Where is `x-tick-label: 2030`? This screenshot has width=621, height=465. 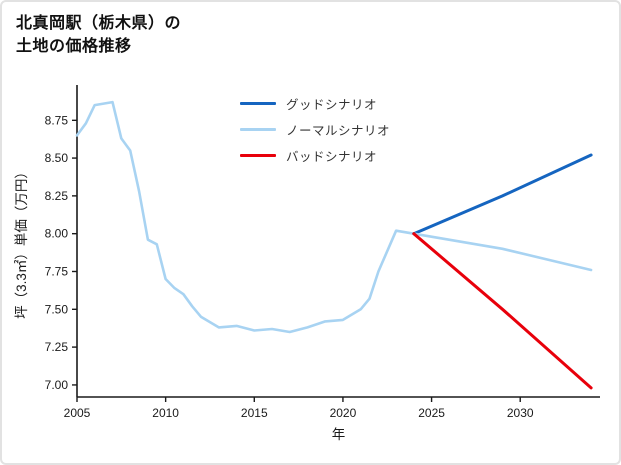 x-tick-label: 2030 is located at coordinates (520, 413).